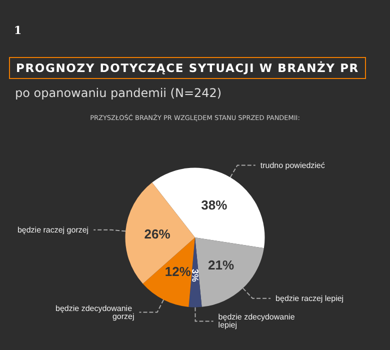 The image size is (390, 350). I want to click on data-label: 21%, so click(221, 265).